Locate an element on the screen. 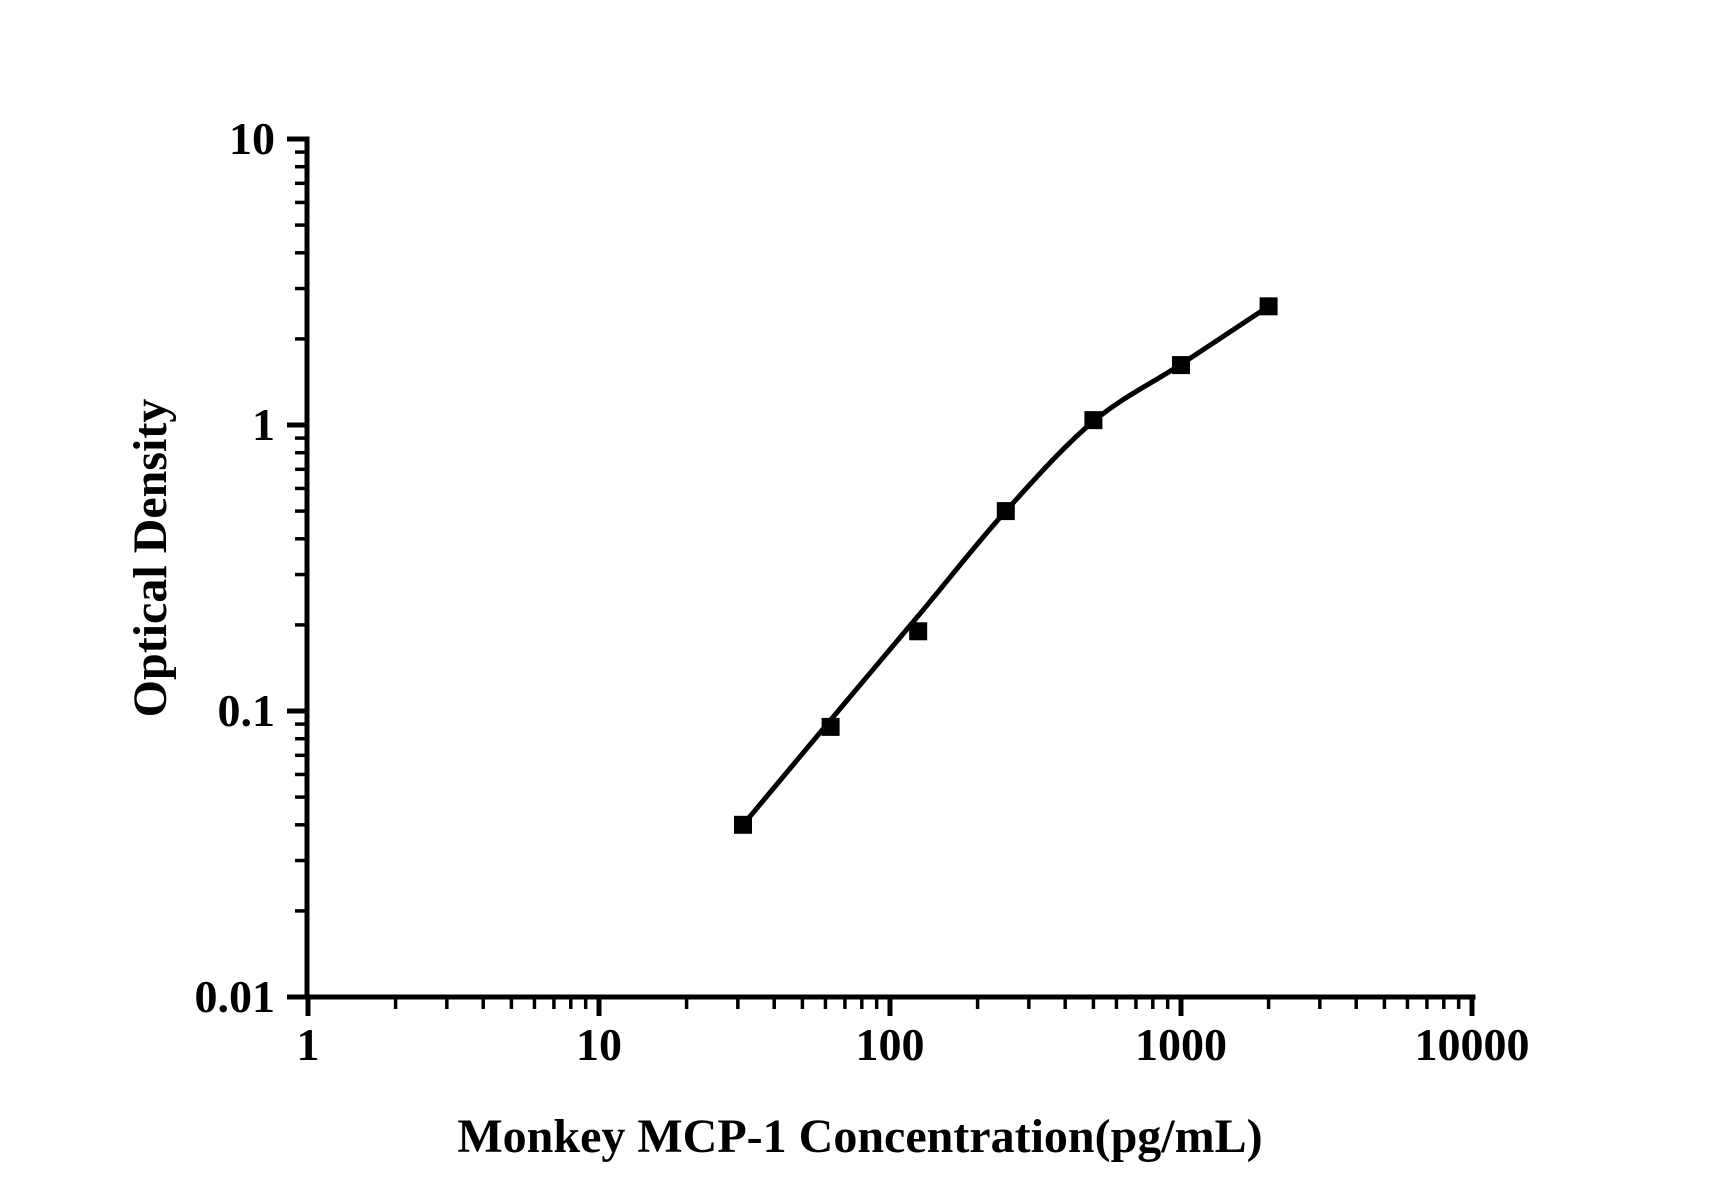  x-tick-labels: 1 10 100 1000 10000 is located at coordinates (913, 1044).